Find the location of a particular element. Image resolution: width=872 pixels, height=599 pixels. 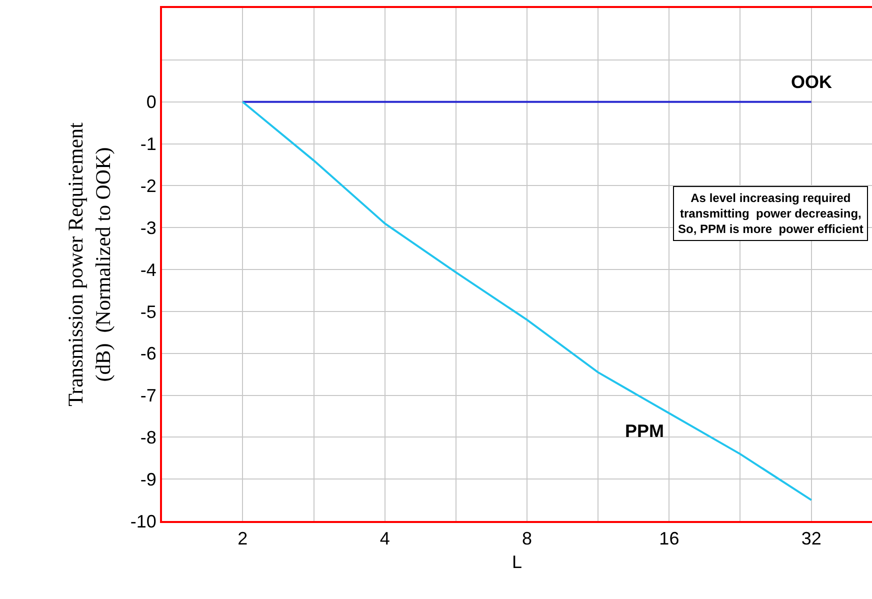

x-tick-label: 16 is located at coordinates (669, 538).